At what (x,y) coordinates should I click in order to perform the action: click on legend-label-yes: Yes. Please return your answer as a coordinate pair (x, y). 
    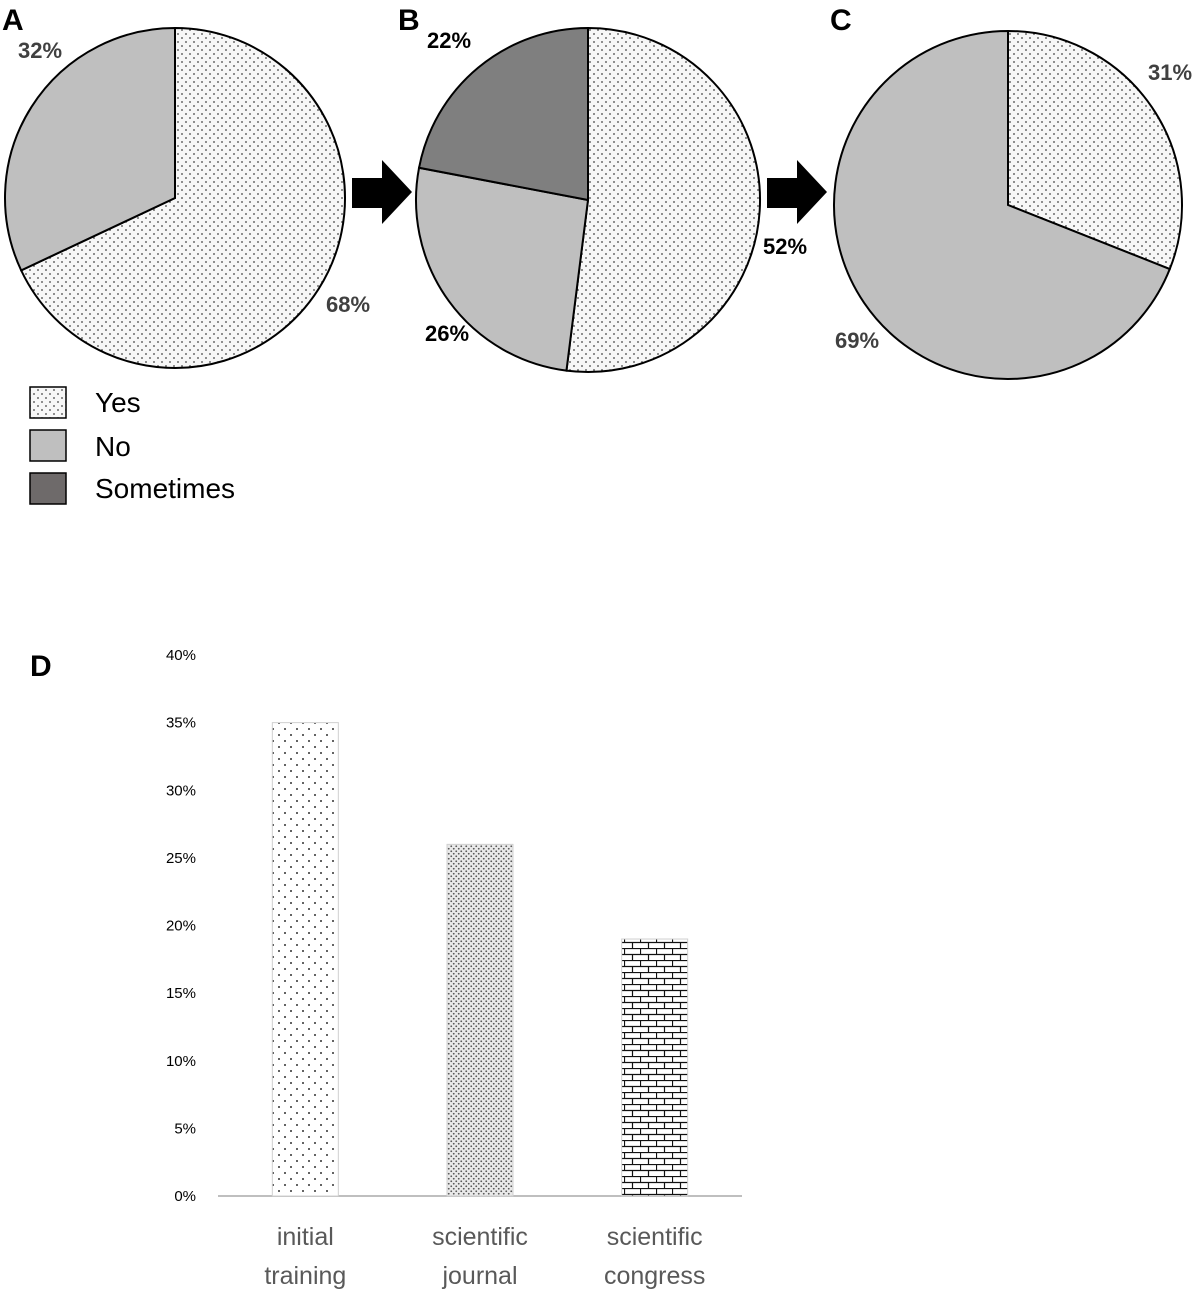
    Looking at the image, I should click on (118, 402).